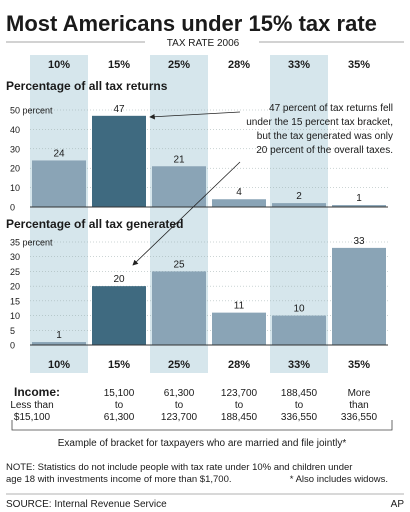 The width and height of the screenshot is (410, 512). What do you see at coordinates (359, 393) in the screenshot?
I see `income-range: More` at bounding box center [359, 393].